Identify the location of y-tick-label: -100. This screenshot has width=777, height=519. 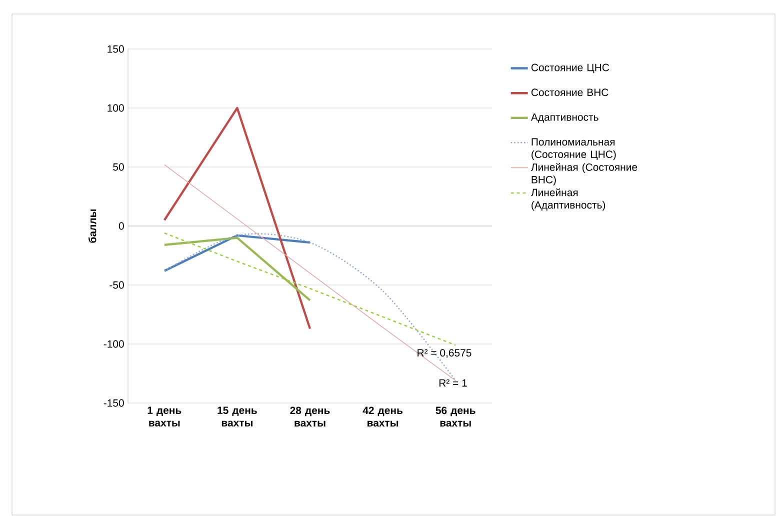
(114, 344).